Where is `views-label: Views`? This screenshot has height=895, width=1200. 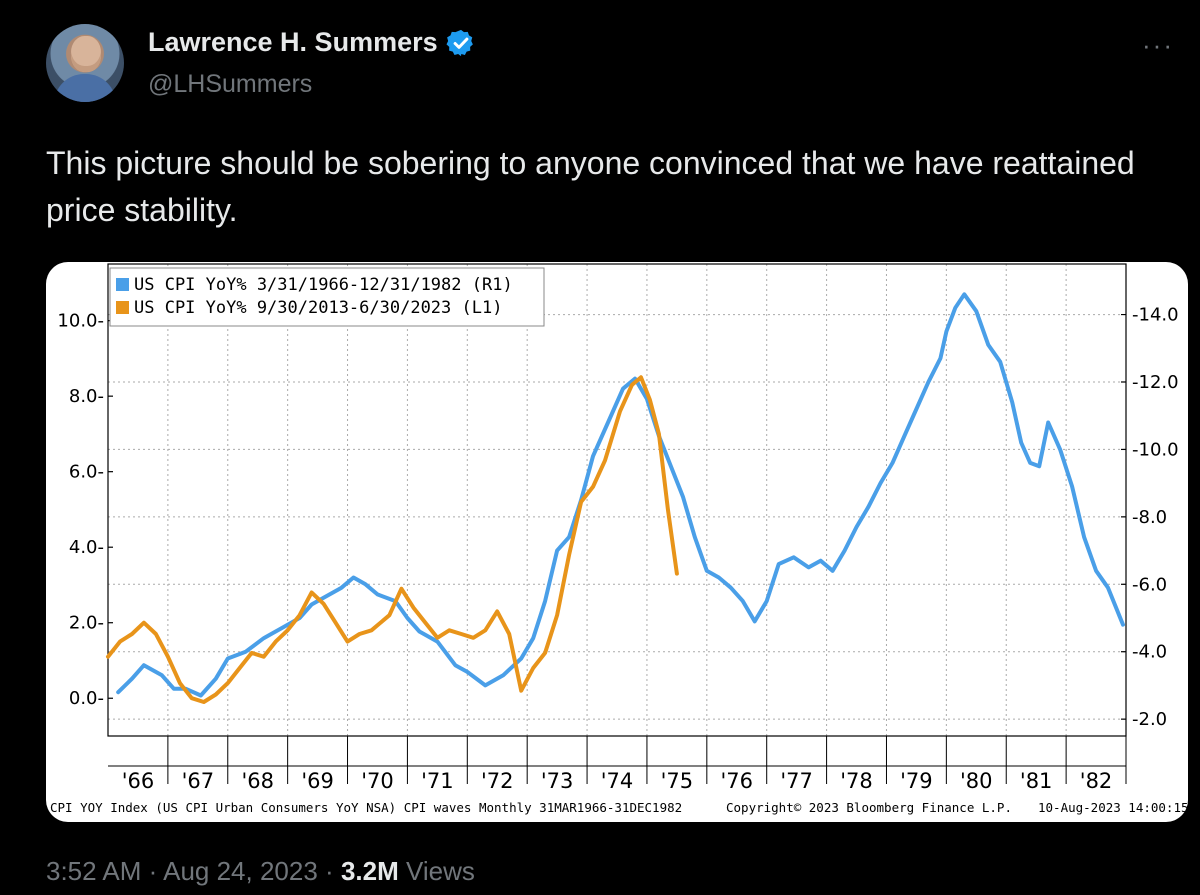 views-label: Views is located at coordinates (440, 871).